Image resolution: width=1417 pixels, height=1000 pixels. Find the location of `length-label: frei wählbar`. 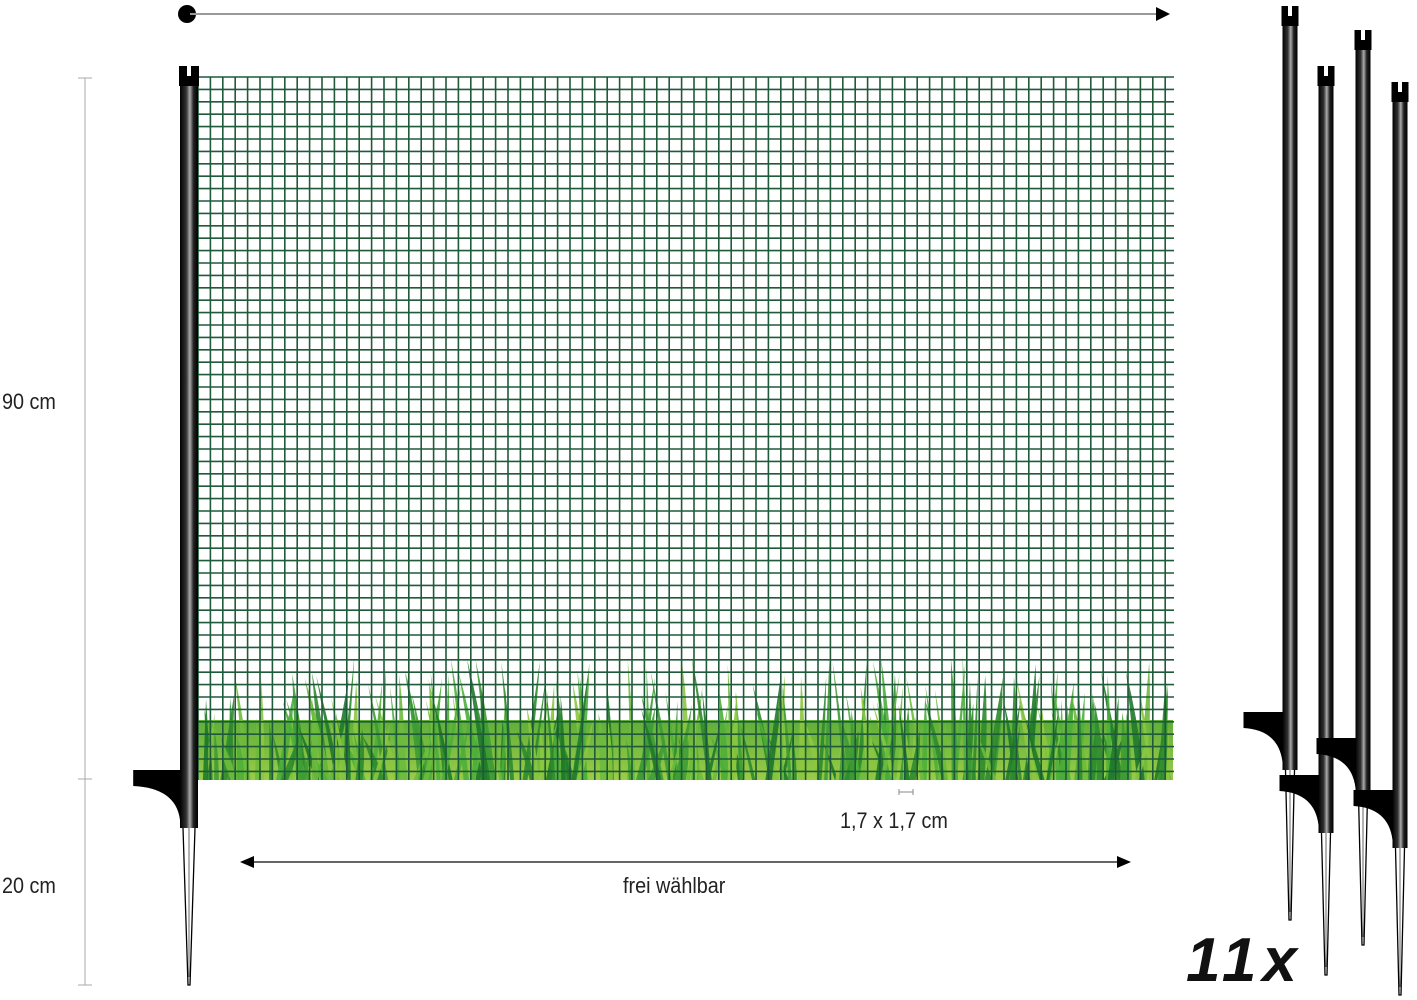

length-label: frei wählbar is located at coordinates (674, 885).